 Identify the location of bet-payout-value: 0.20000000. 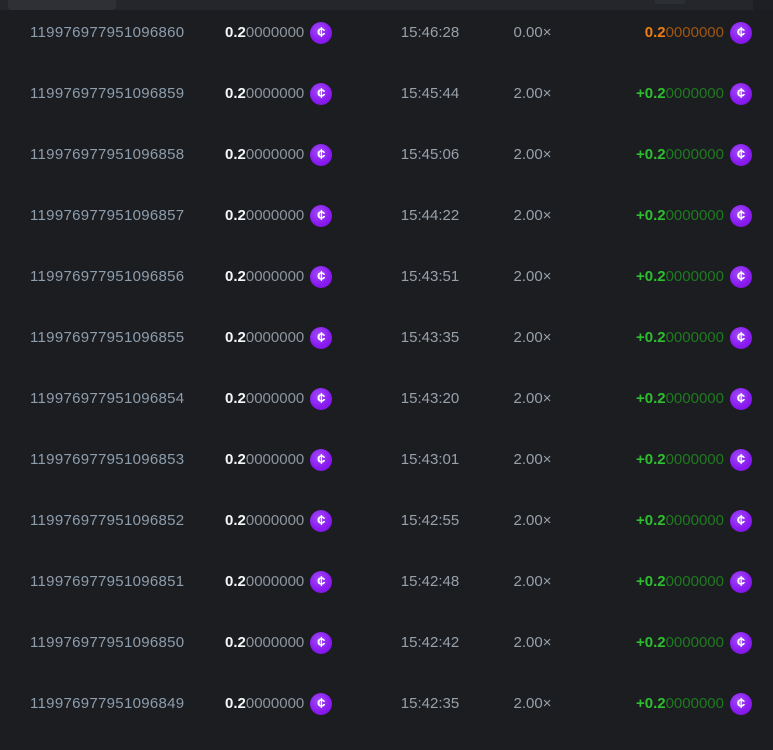
(684, 32).